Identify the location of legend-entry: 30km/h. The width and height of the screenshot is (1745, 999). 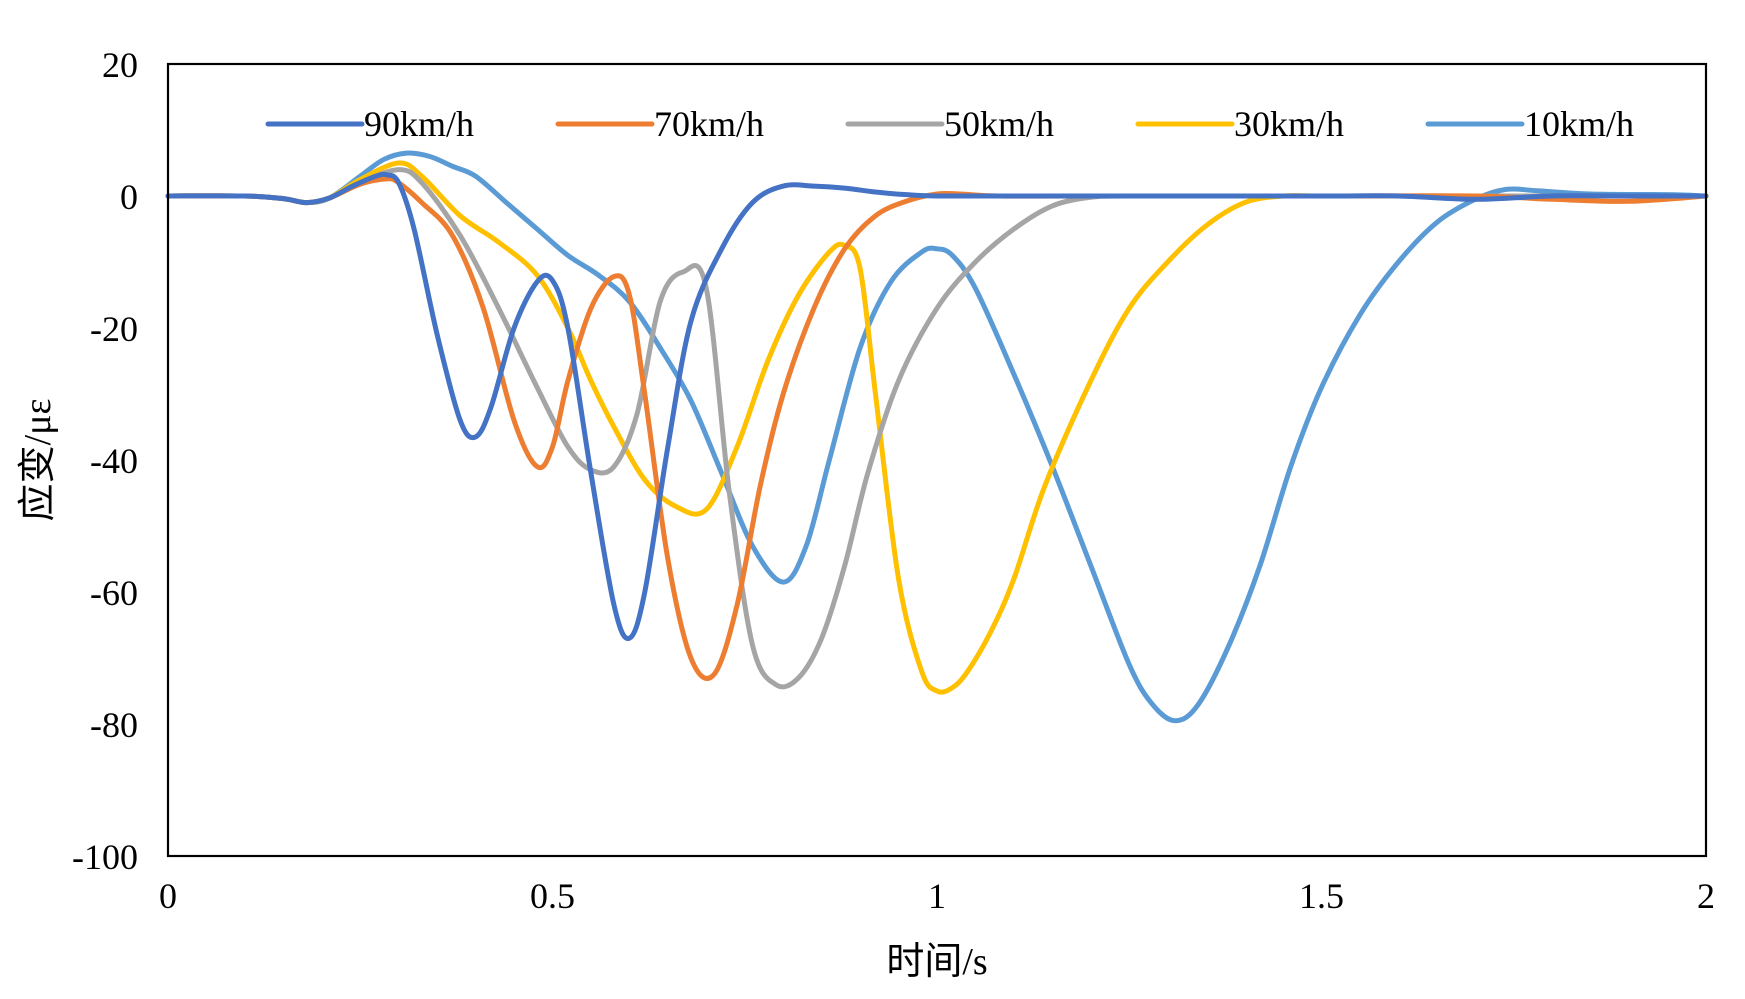
(1239, 124).